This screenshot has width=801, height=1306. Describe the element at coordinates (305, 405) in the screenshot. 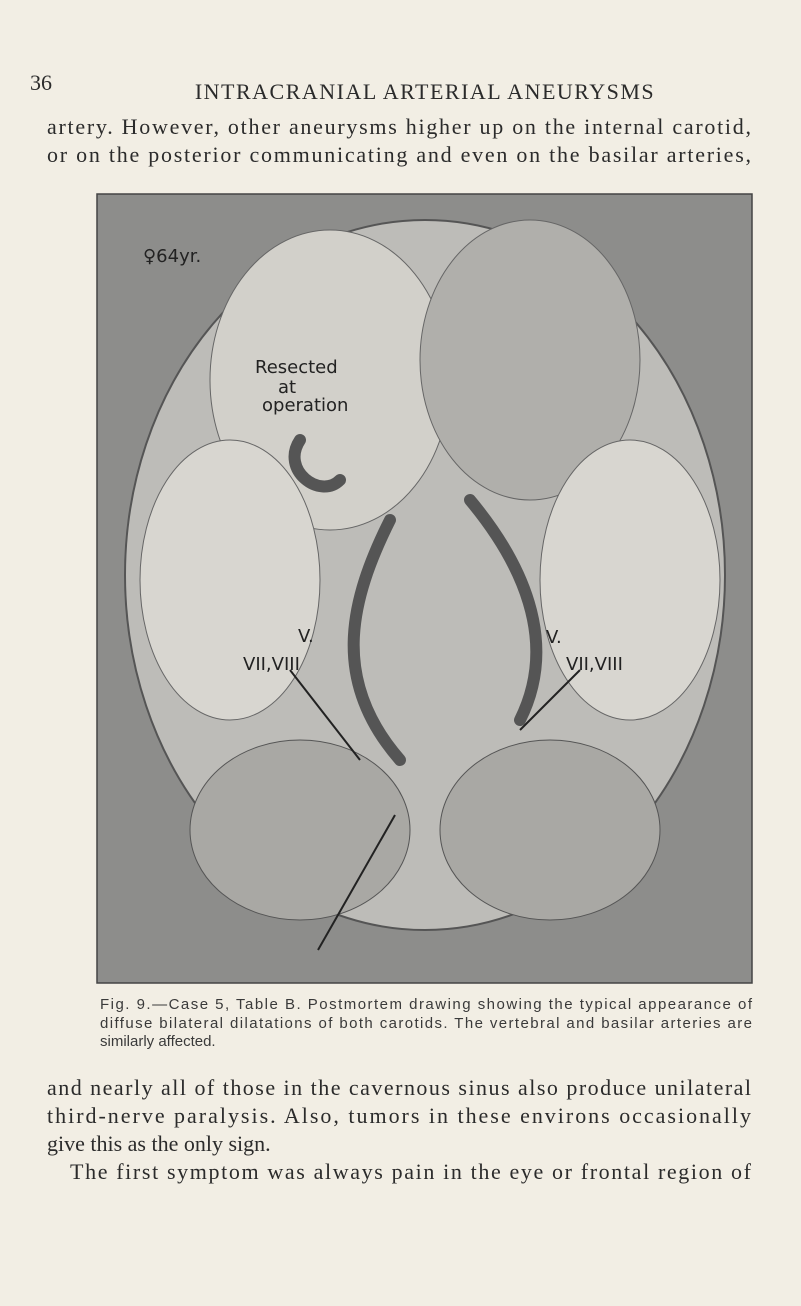

I see `figure-label: operation` at that location.